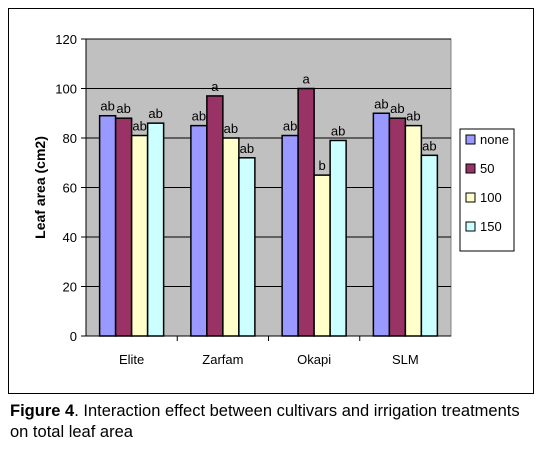  Describe the element at coordinates (70, 138) in the screenshot. I see `y-tick-label: 80` at that location.